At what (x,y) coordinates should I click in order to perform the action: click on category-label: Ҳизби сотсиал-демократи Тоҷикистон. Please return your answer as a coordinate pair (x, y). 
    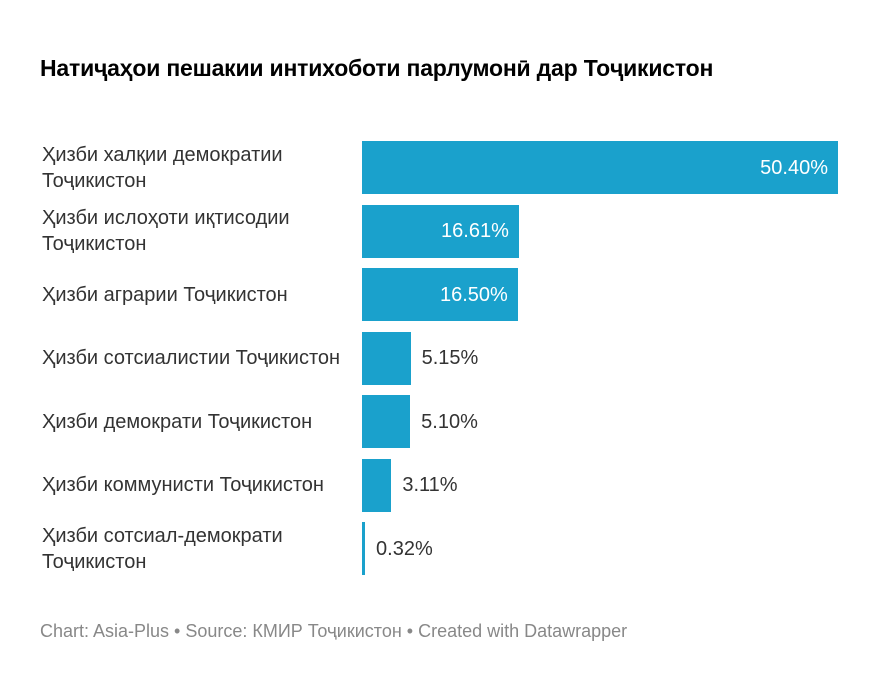
    Looking at the image, I should click on (162, 548).